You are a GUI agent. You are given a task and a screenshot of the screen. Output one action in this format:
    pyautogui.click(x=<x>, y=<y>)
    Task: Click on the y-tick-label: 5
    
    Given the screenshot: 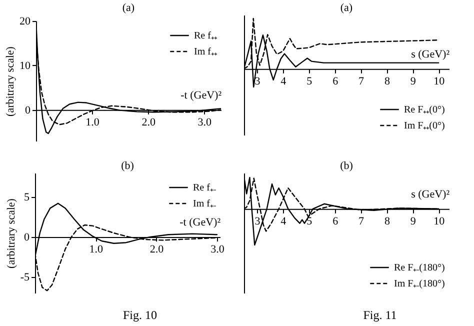 What is the action you would take?
    pyautogui.click(x=27, y=198)
    